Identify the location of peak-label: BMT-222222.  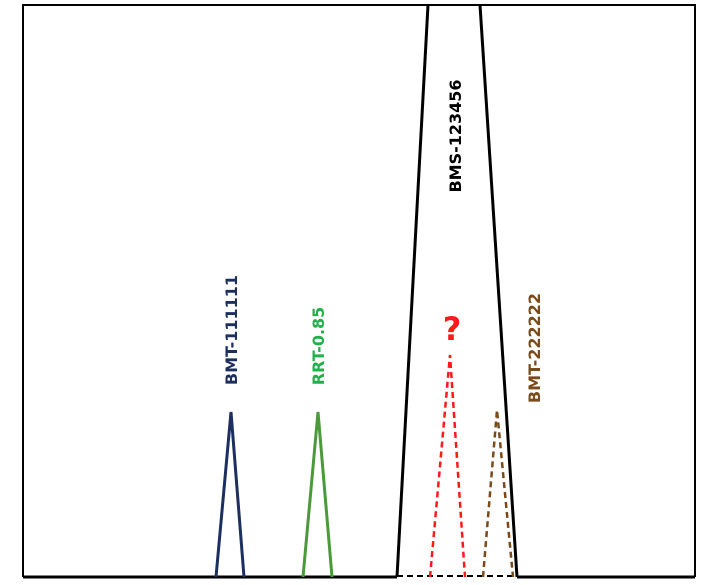
(534, 348).